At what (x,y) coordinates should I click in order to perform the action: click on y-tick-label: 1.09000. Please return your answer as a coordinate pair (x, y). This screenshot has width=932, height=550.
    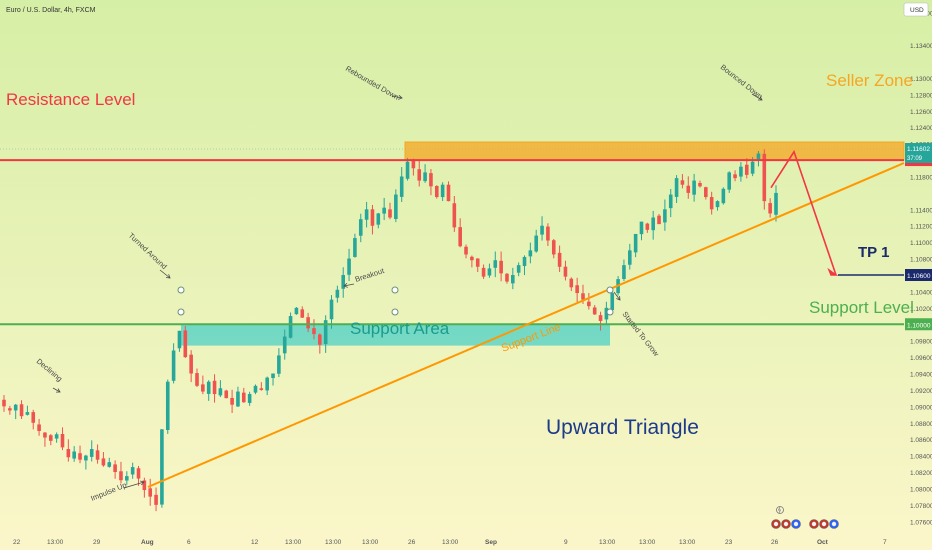
    Looking at the image, I should click on (921, 407).